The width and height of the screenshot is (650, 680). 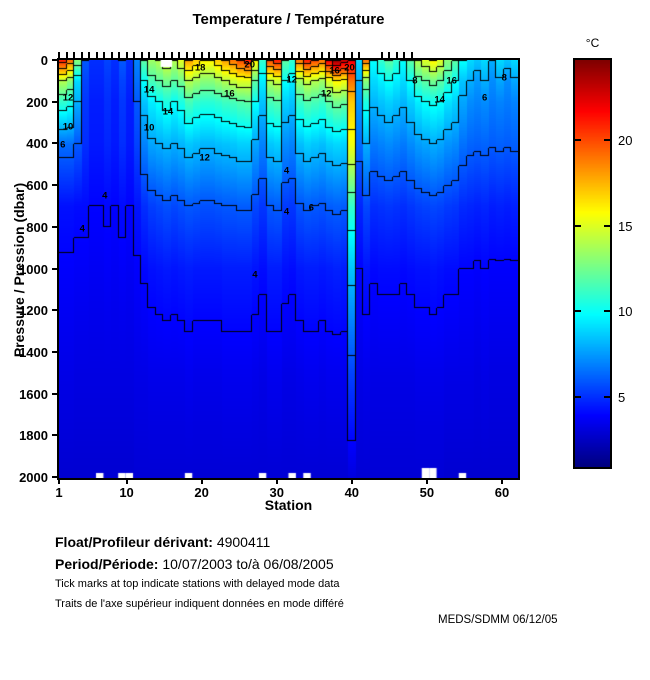 What do you see at coordinates (288, 505) in the screenshot?
I see `x-axis-title: Station` at bounding box center [288, 505].